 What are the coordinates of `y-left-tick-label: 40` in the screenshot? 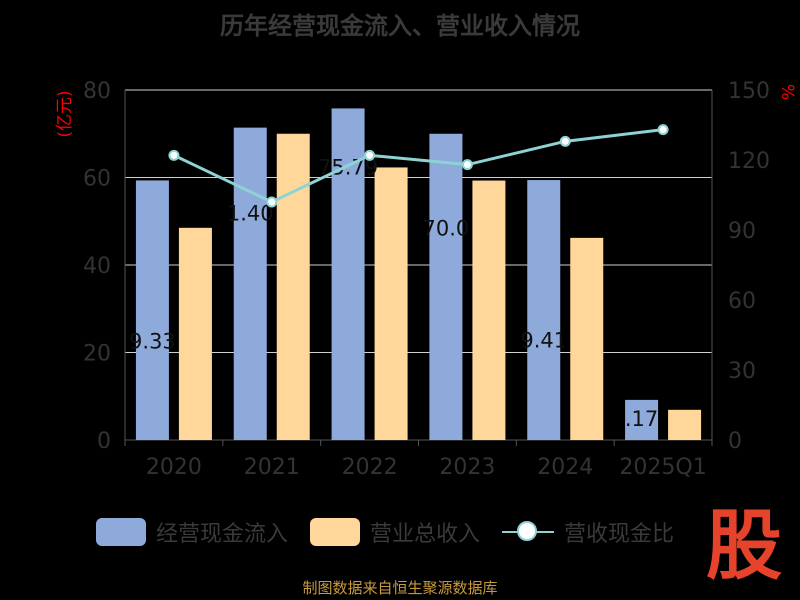 It's located at (97, 266).